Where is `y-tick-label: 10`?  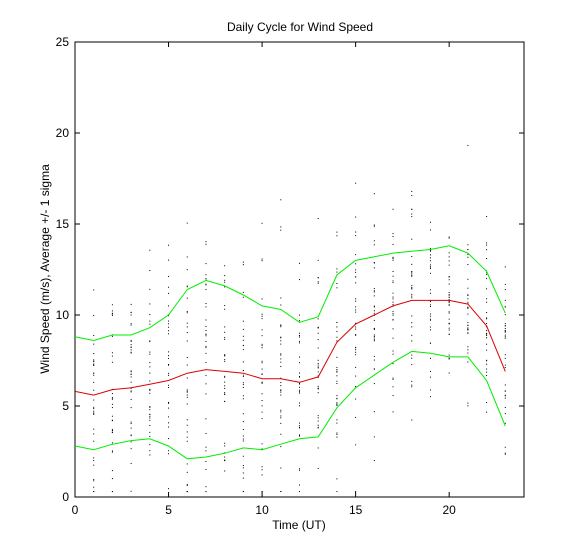
y-tick-label: 10 is located at coordinates (63, 315).